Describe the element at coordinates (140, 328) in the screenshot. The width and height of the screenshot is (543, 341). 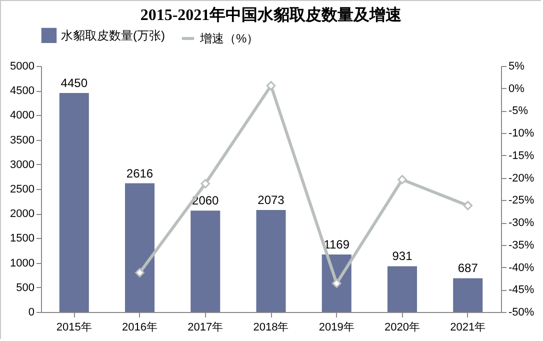
I see `x-tick-label: 2016年` at that location.